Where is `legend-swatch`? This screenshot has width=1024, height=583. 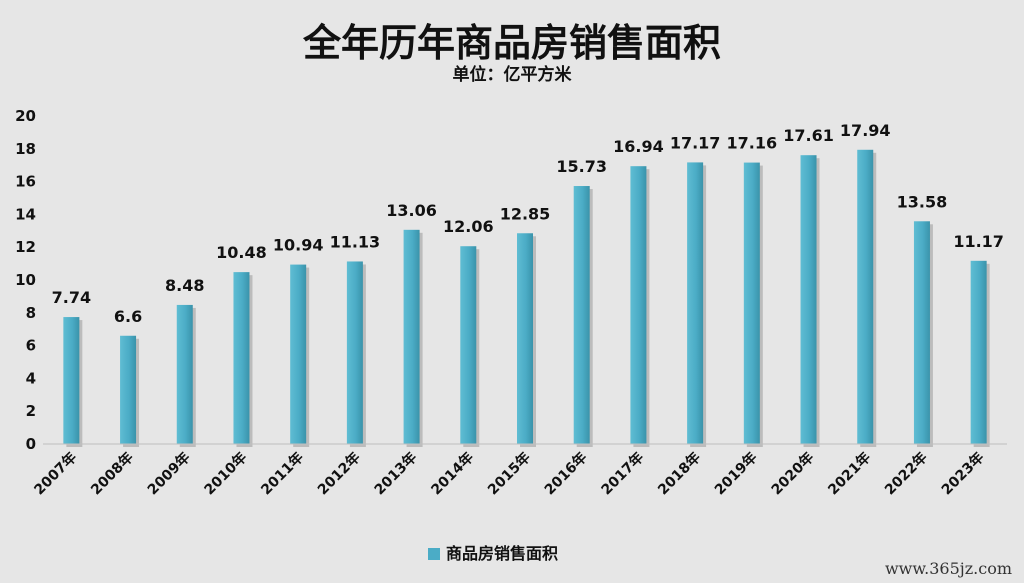 legend-swatch is located at coordinates (434, 554).